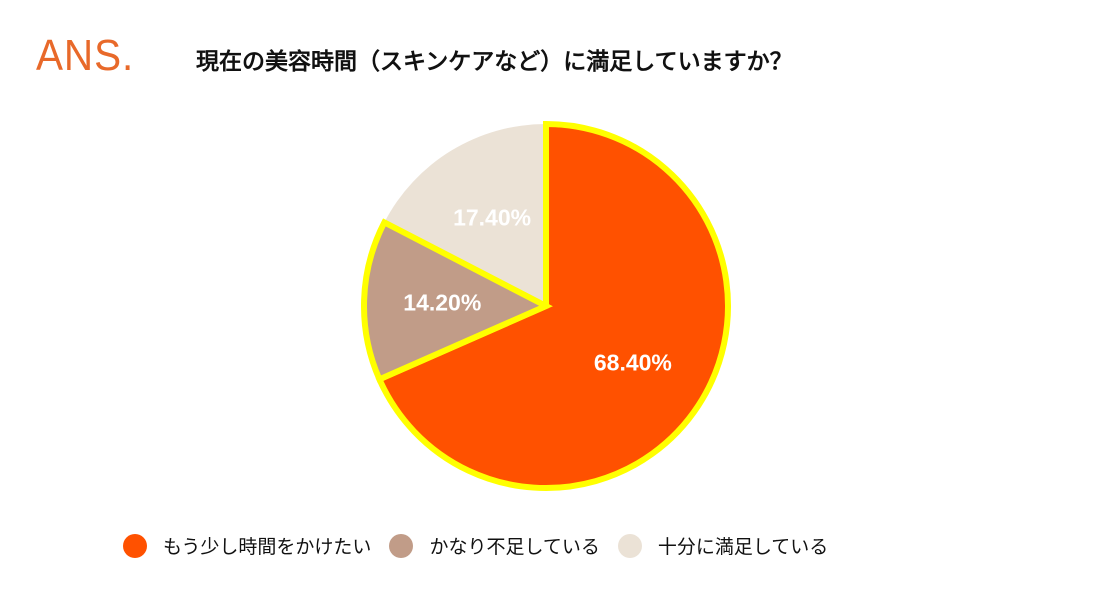 The height and width of the screenshot is (599, 1096). What do you see at coordinates (743, 547) in the screenshot?
I see `legend-label-satisfied: 十分に満足している` at bounding box center [743, 547].